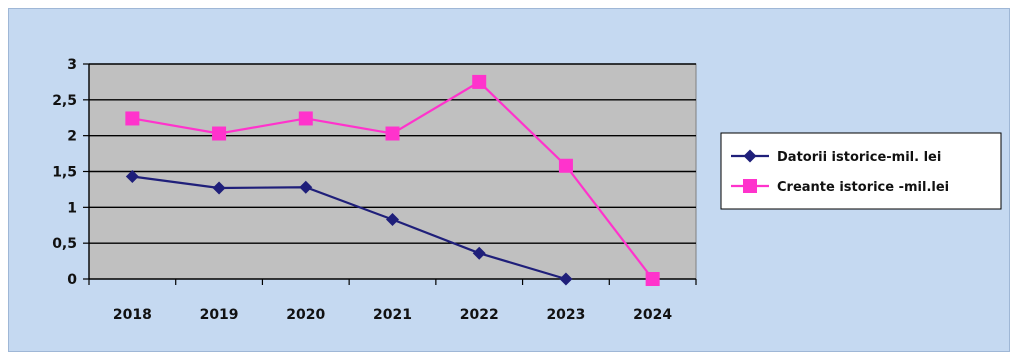  I want to click on legend-label: Creante istorice -mil.lei, so click(863, 187).